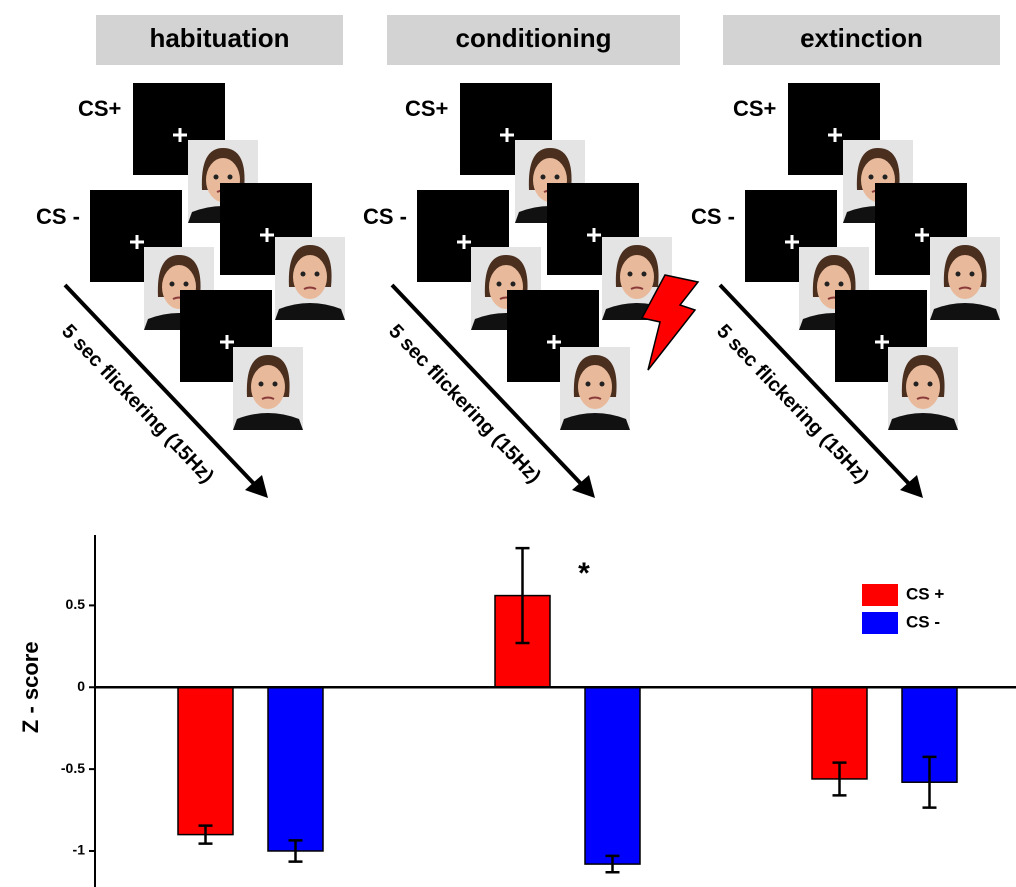 This screenshot has height=887, width=1016. What do you see at coordinates (81, 686) in the screenshot?
I see `y-tick-label: 0` at bounding box center [81, 686].